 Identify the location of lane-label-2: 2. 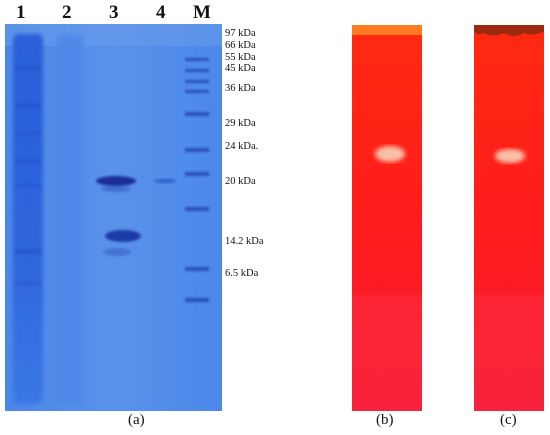
(67, 12).